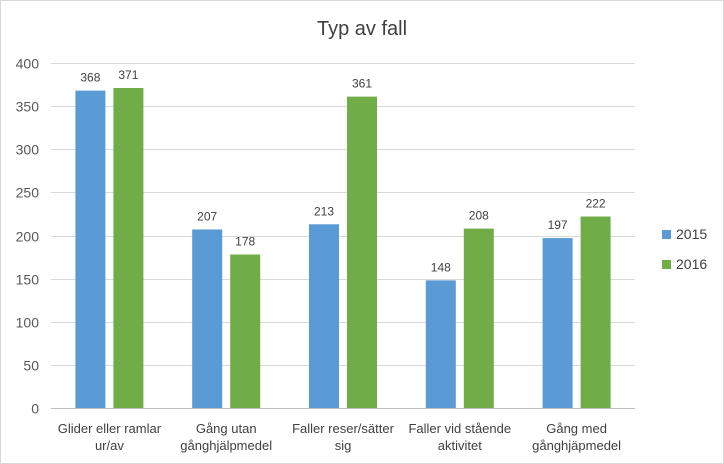  What do you see at coordinates (245, 241) in the screenshot?
I see `data-label-2016-2: 178` at bounding box center [245, 241].